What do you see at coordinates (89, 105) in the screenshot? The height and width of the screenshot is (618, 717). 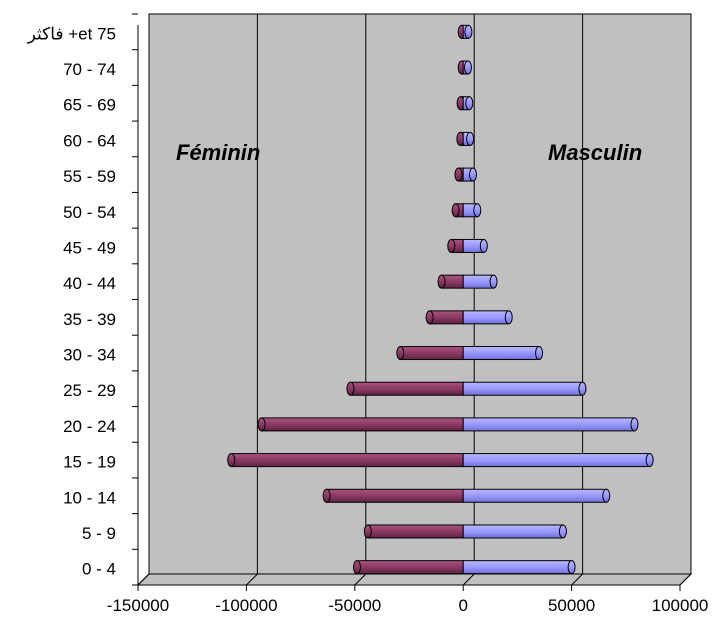 I see `category-label: 65 - 69` at bounding box center [89, 105].